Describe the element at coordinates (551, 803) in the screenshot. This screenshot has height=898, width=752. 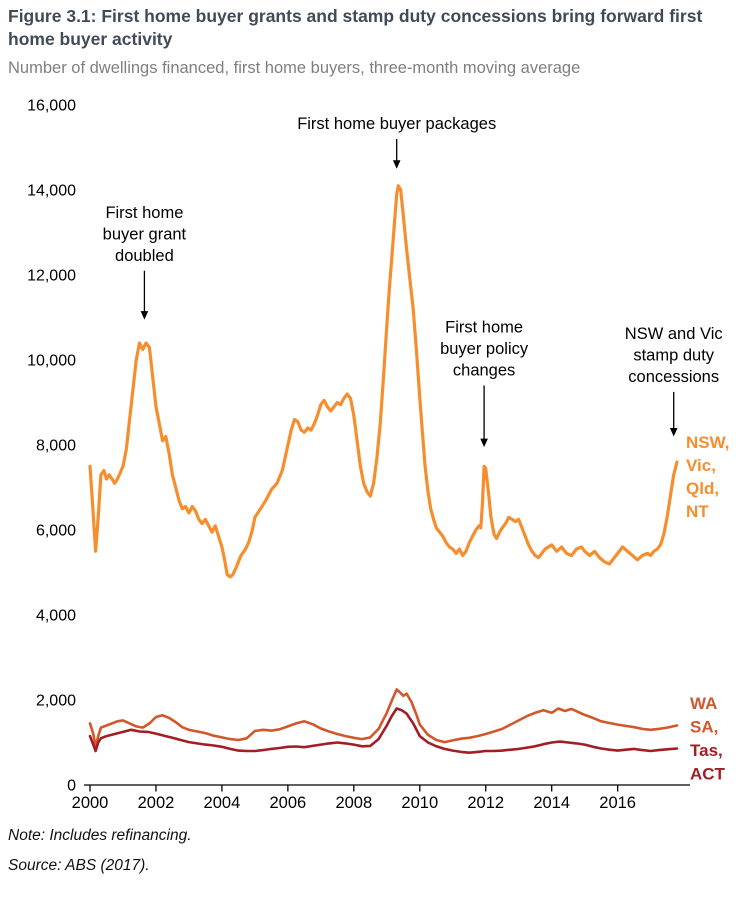
I see `x-axis-label: 2014` at that location.